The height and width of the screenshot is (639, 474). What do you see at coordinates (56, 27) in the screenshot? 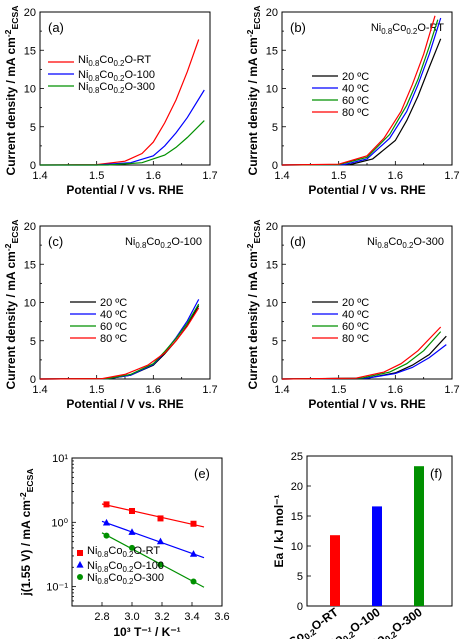
I see `panel-letter: (a)` at bounding box center [56, 27].